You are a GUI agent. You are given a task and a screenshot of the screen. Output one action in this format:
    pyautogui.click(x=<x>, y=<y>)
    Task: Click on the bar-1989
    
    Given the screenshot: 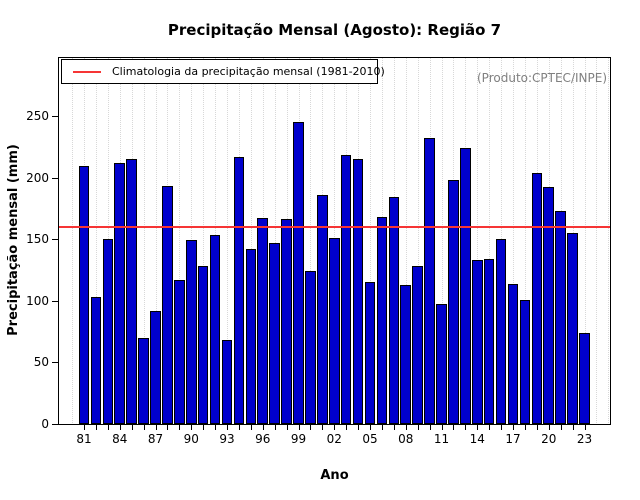 What is the action you would take?
    pyautogui.click(x=179, y=351)
    